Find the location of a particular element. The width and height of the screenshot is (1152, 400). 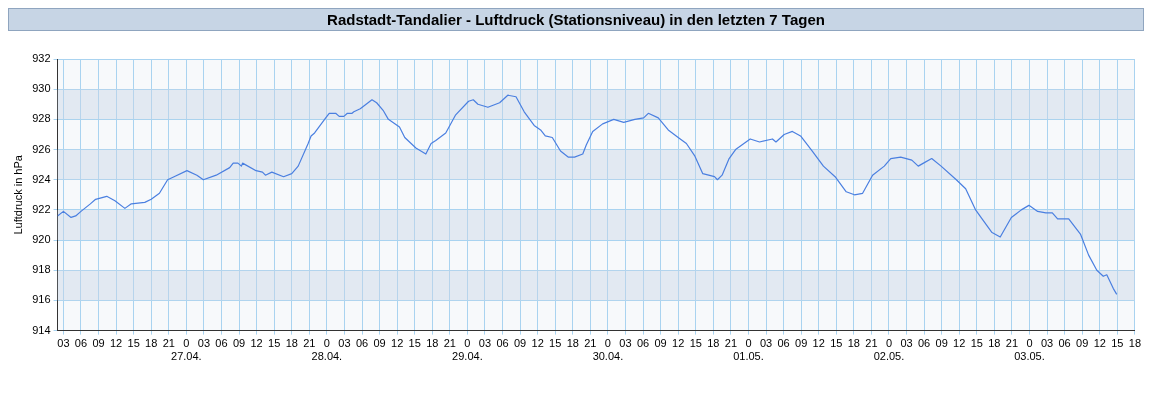

y-tick-label: 926 is located at coordinates (41, 148).